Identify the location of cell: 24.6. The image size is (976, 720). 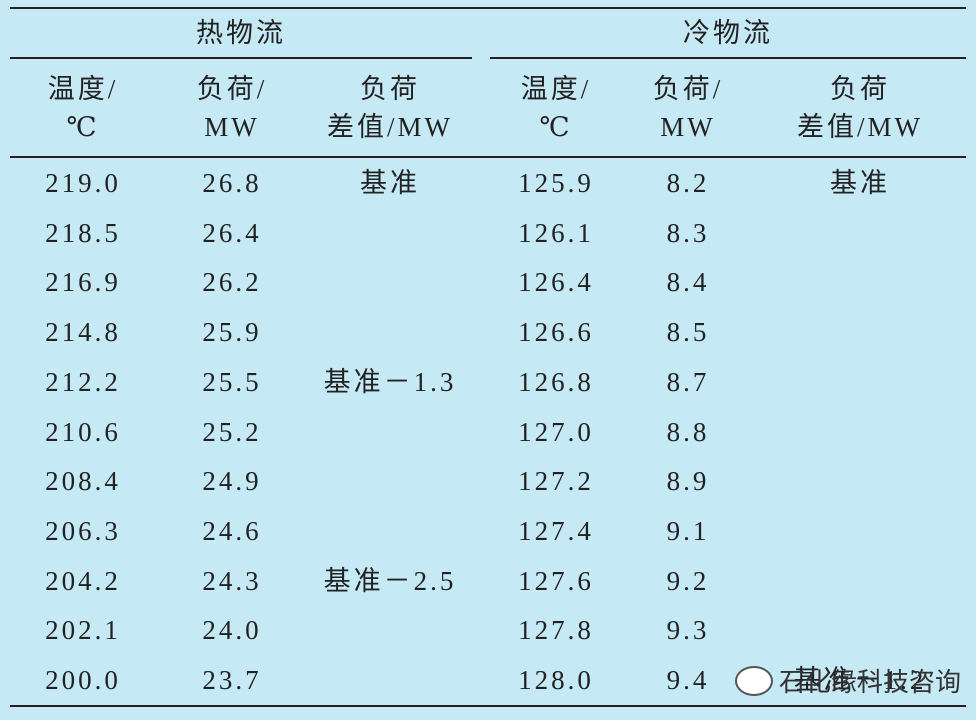
(232, 530).